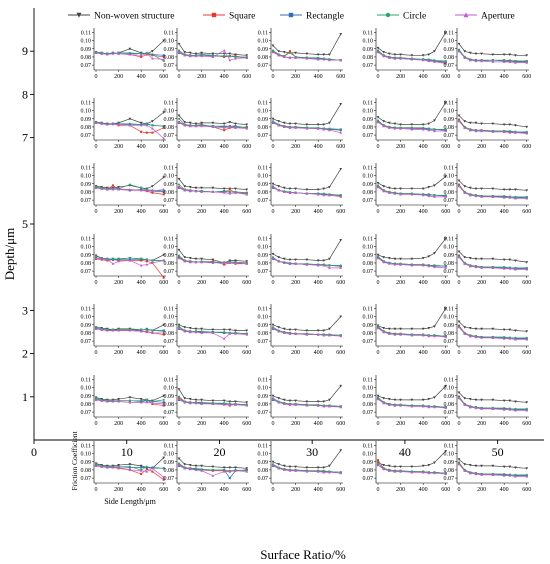 The image size is (550, 564). Describe the element at coordinates (526, 490) in the screenshot. I see `inset-x-tick-label: 600` at that location.